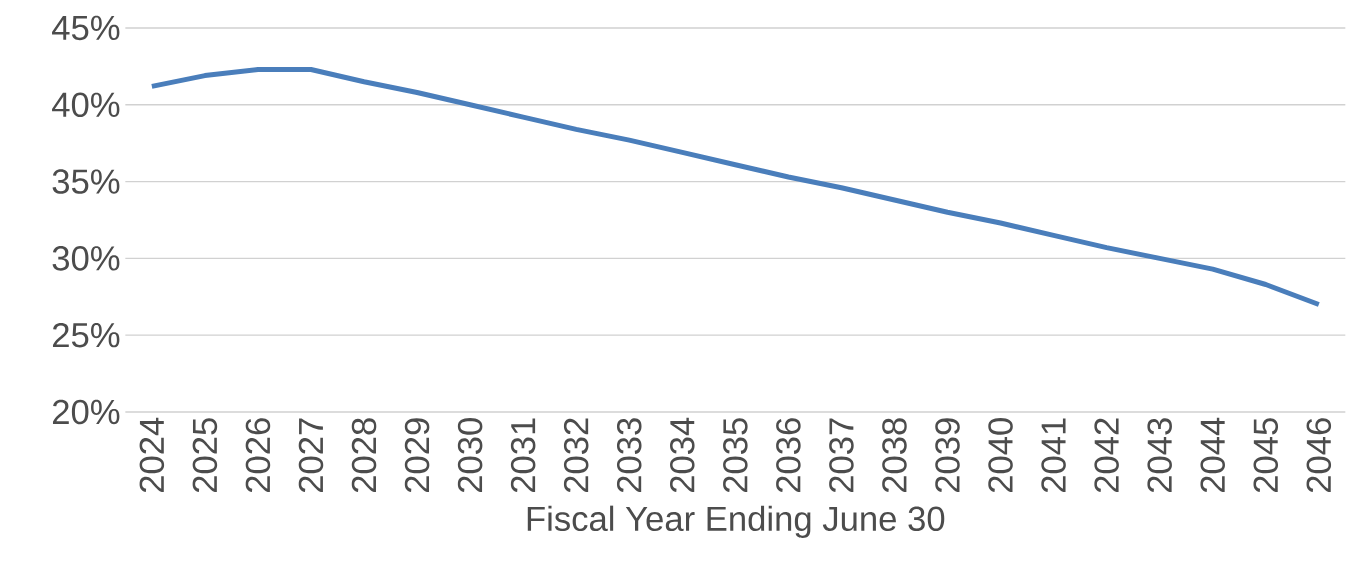 Image resolution: width=1346 pixels, height=580 pixels. Describe the element at coordinates (629, 455) in the screenshot. I see `x-tick-label: 2033` at that location.